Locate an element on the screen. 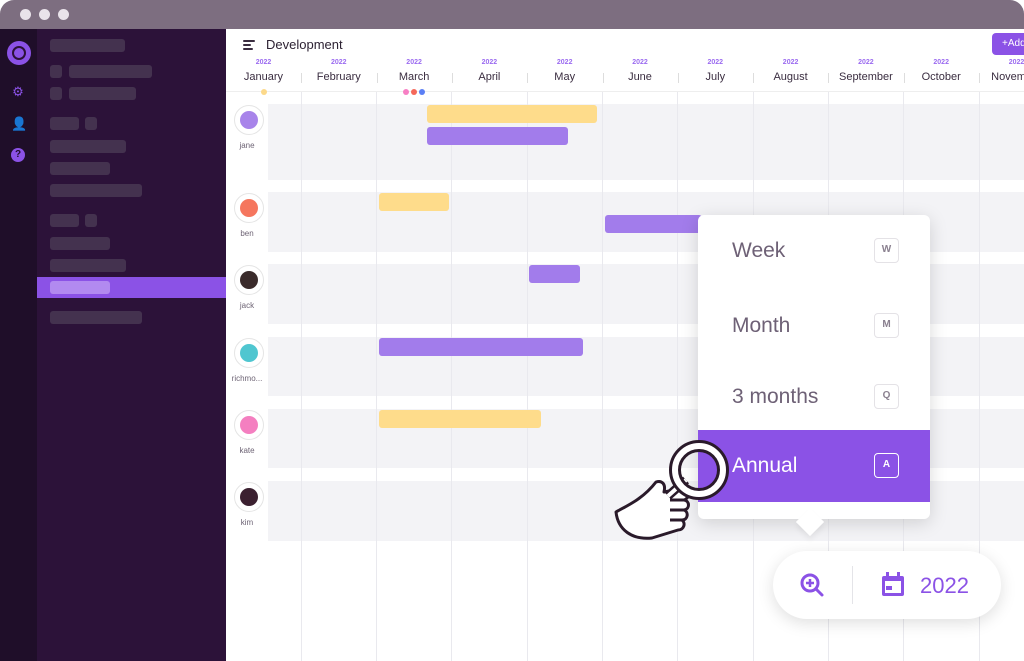 The image size is (1024, 661). sidebar-item-active is located at coordinates (131, 287).